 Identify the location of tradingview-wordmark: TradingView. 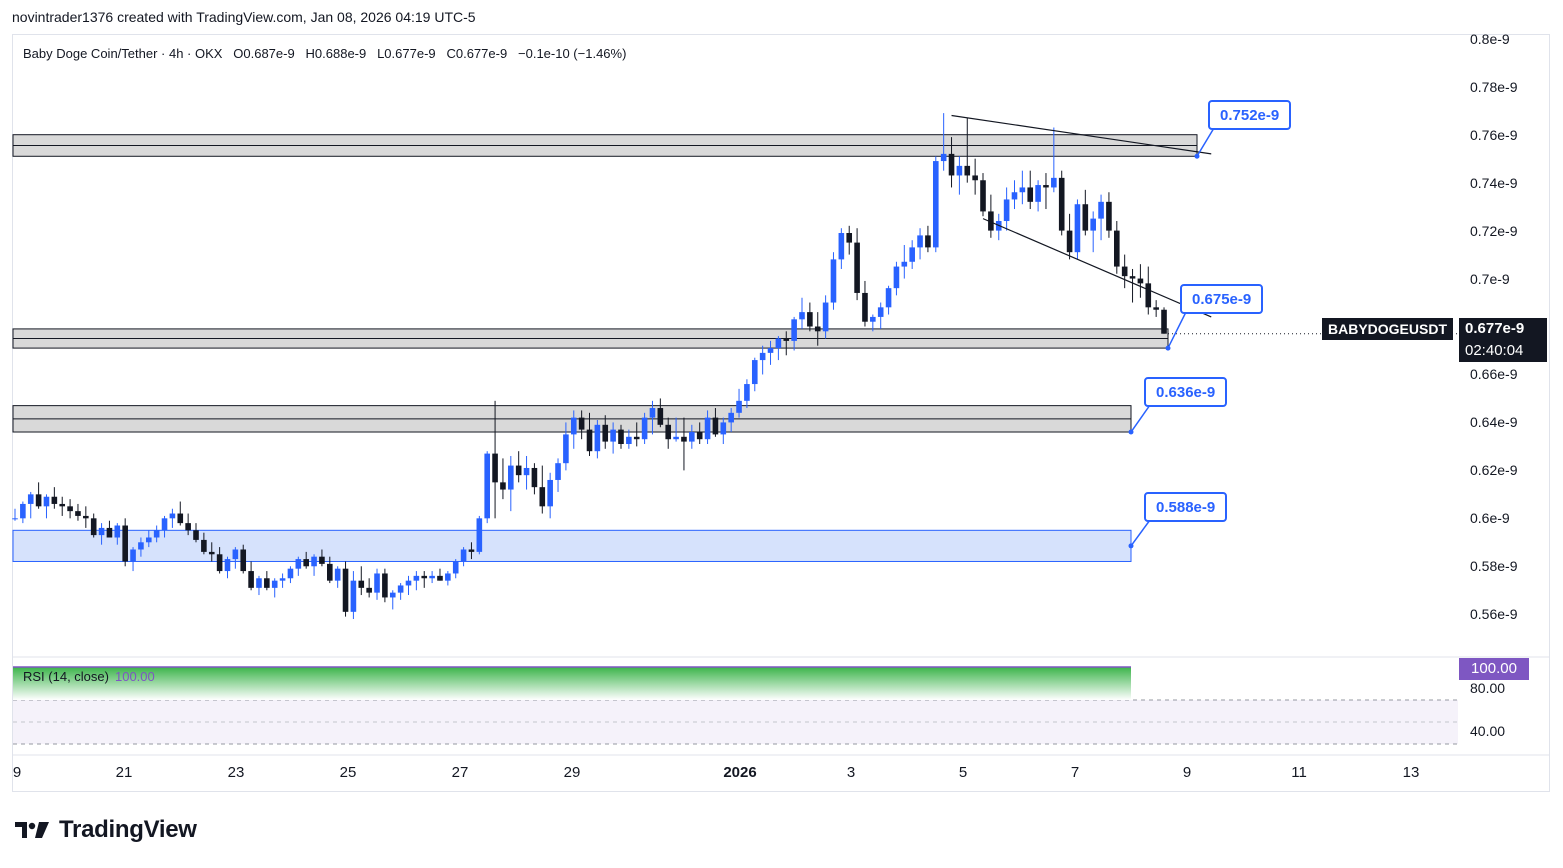
(128, 829).